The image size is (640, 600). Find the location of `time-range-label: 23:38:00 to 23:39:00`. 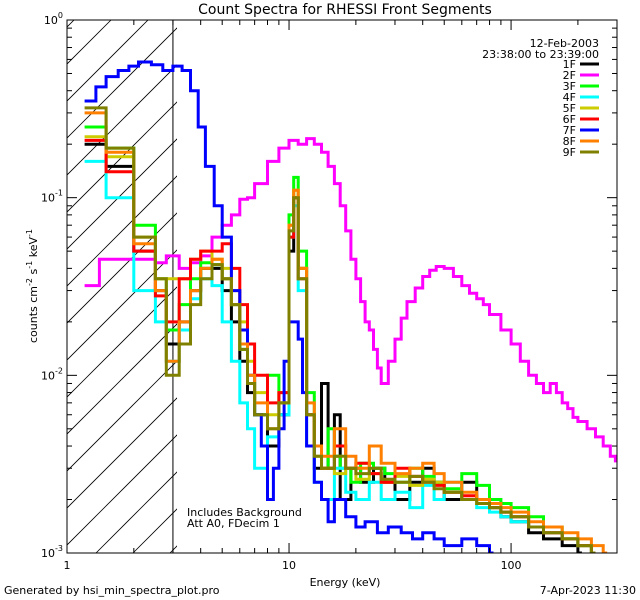

time-range-label: 23:38:00 to 23:39:00 is located at coordinates (540, 54).